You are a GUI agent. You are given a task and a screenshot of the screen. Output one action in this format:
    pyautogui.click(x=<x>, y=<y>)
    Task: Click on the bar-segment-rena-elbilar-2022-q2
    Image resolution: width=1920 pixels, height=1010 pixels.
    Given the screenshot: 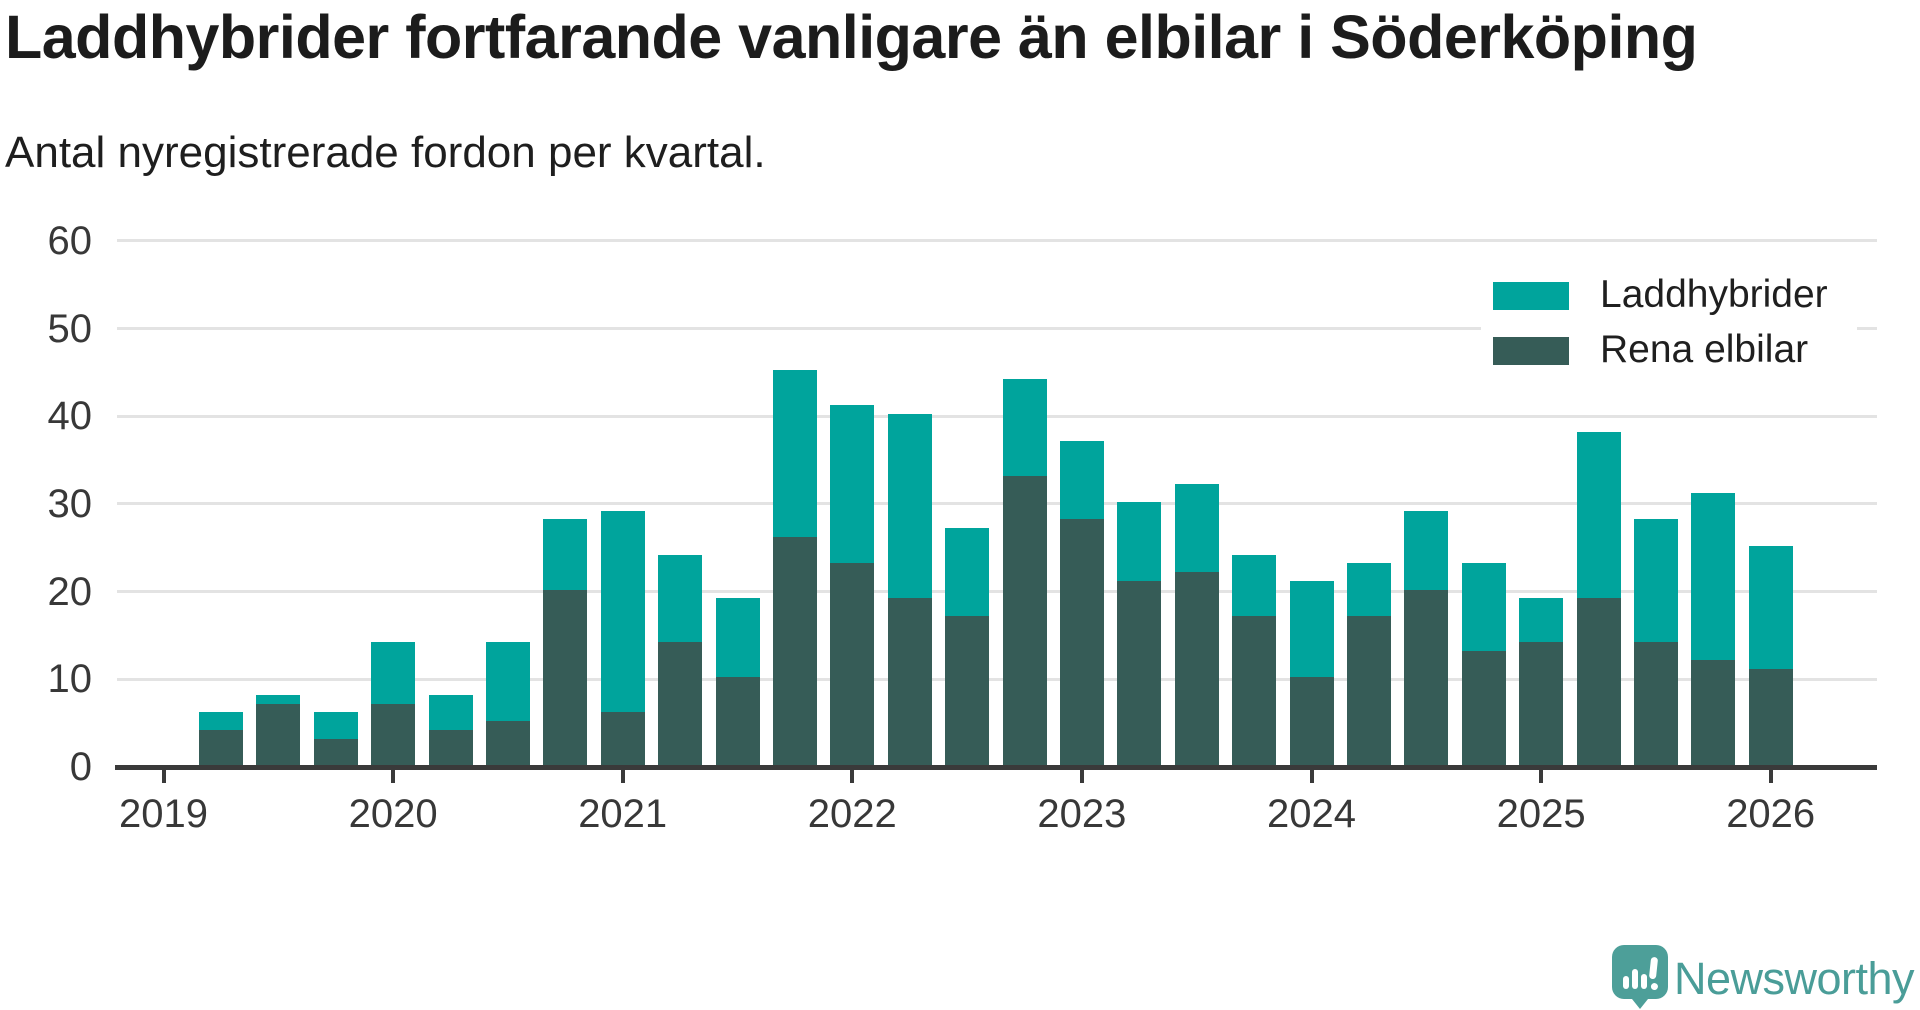 What is the action you would take?
    pyautogui.click(x=909, y=681)
    